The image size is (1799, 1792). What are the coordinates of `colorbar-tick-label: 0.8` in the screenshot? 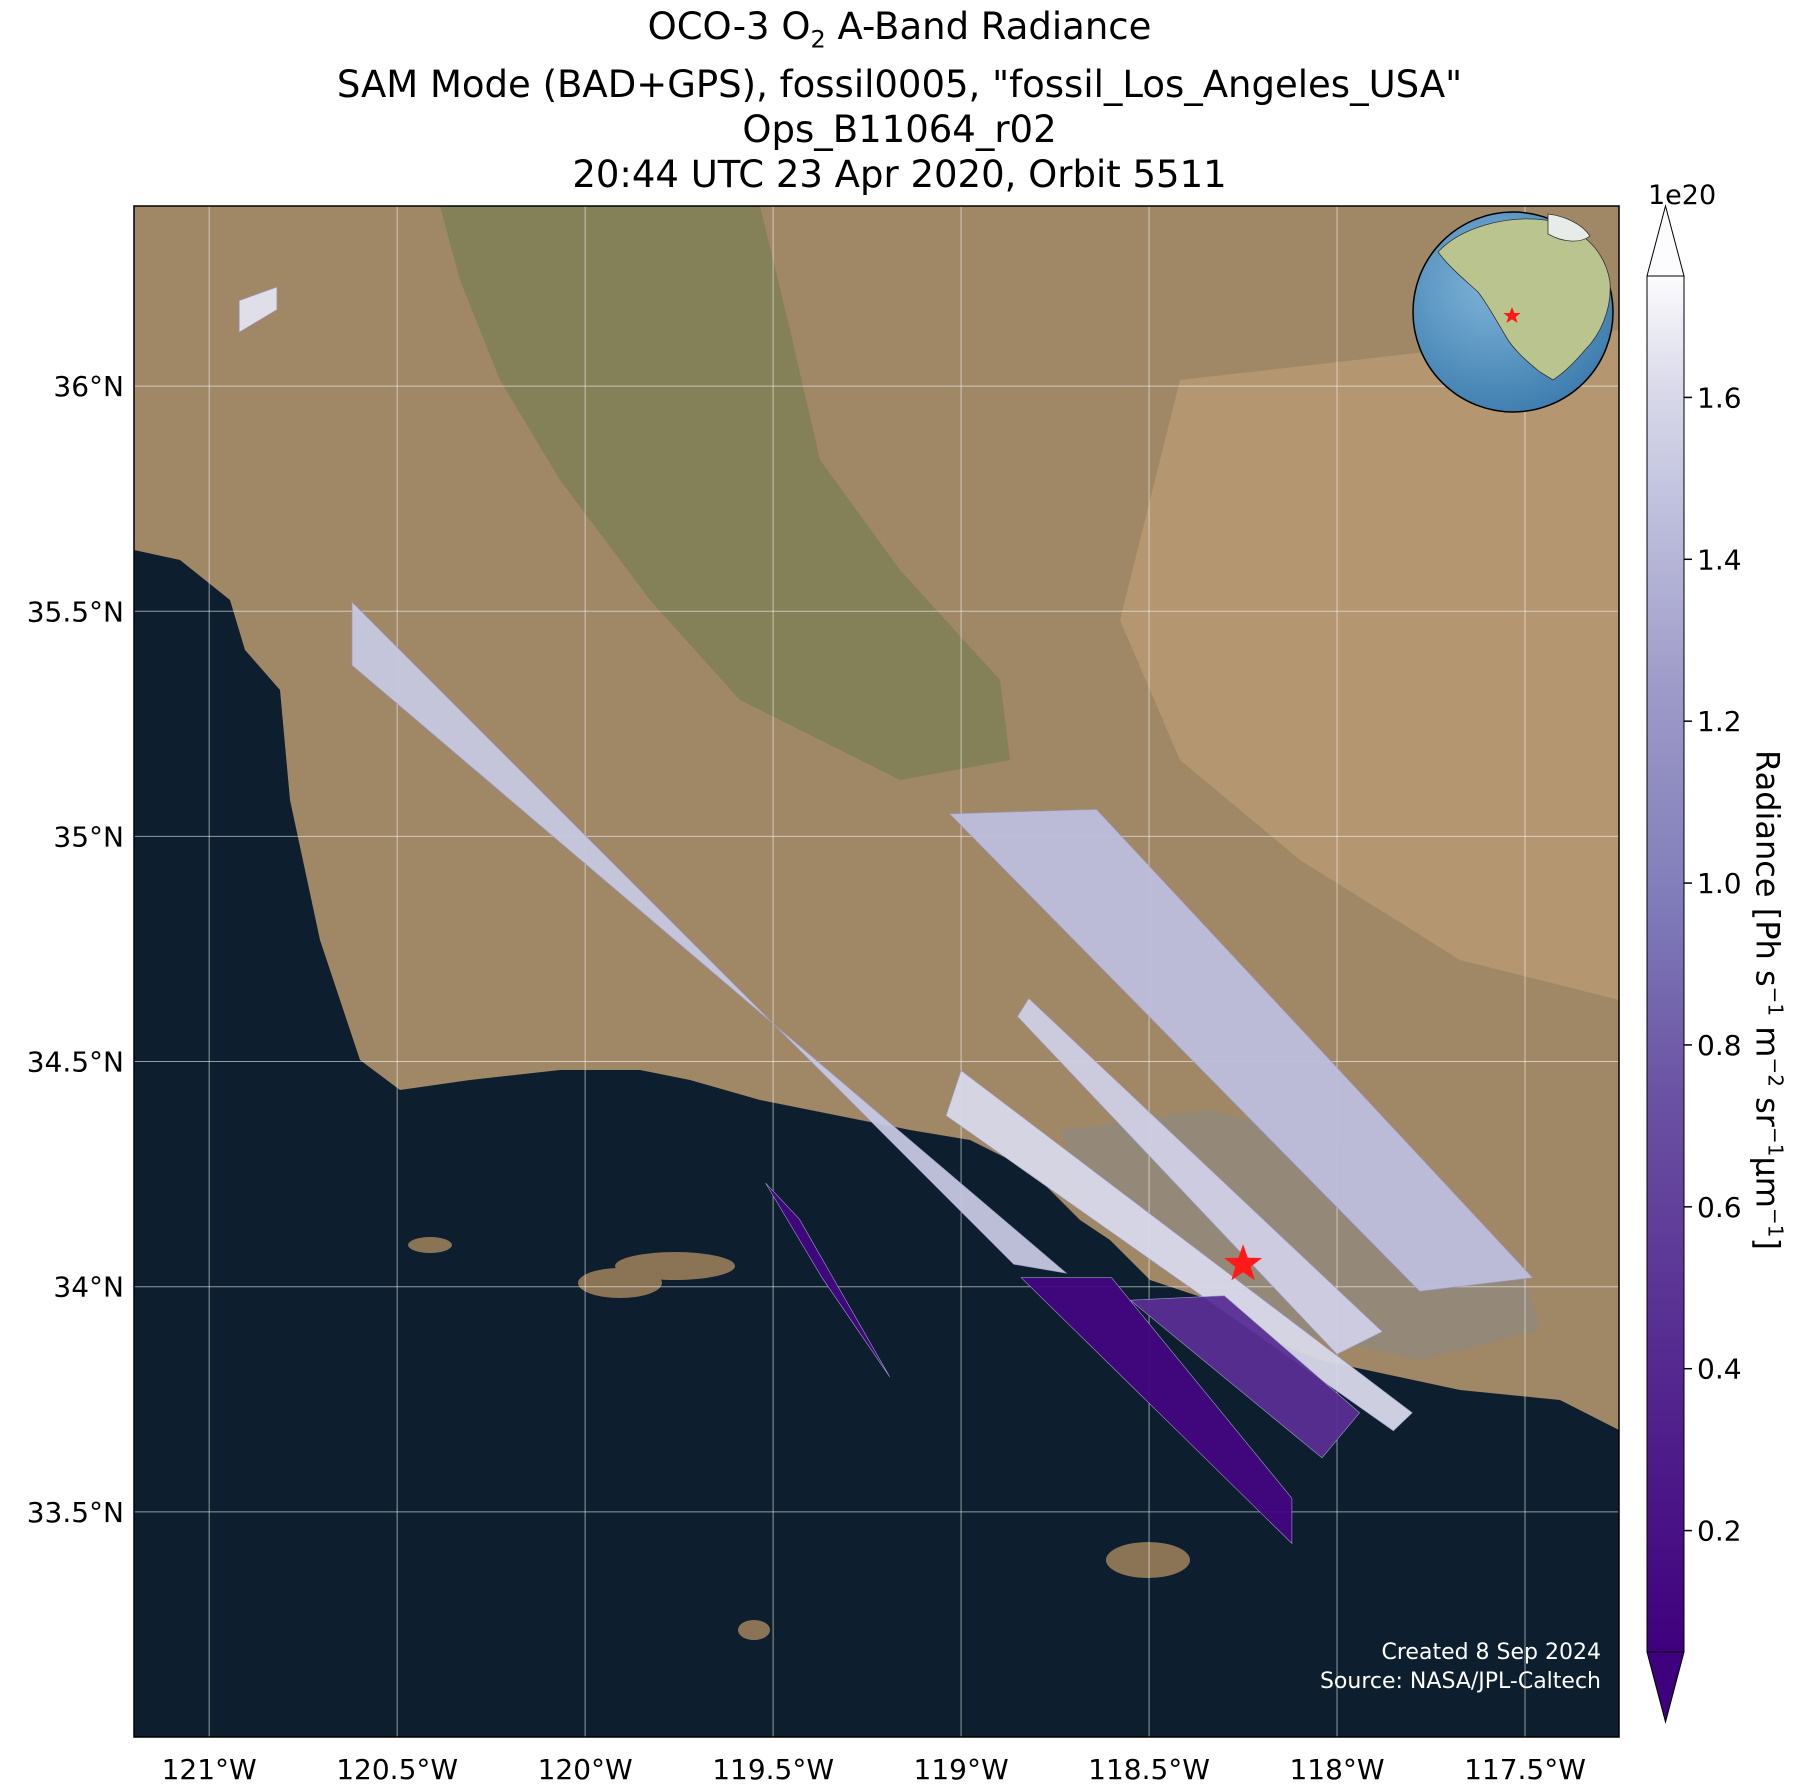 It's located at (1719, 1045).